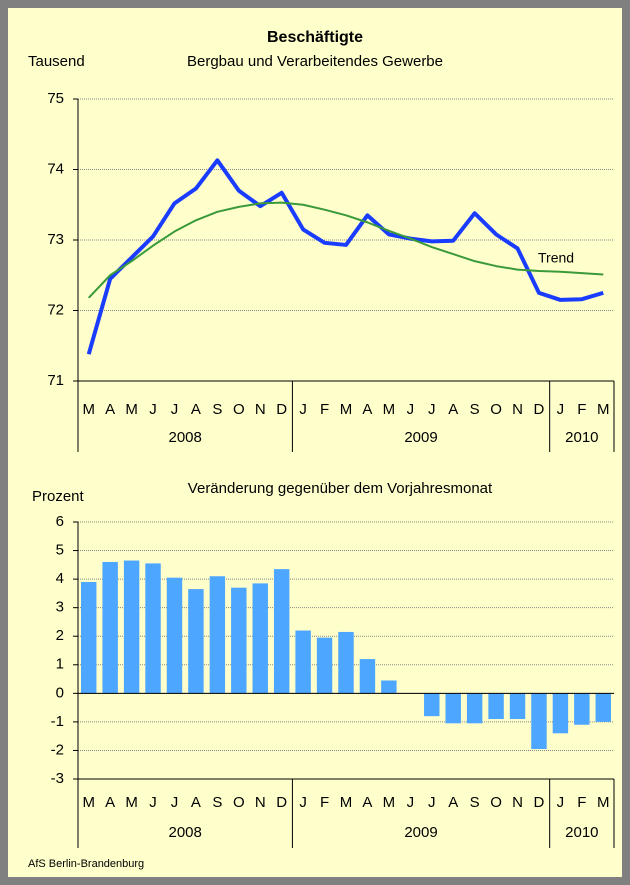 The height and width of the screenshot is (885, 630). I want to click on chart-title: Beschäftigte, so click(315, 37).